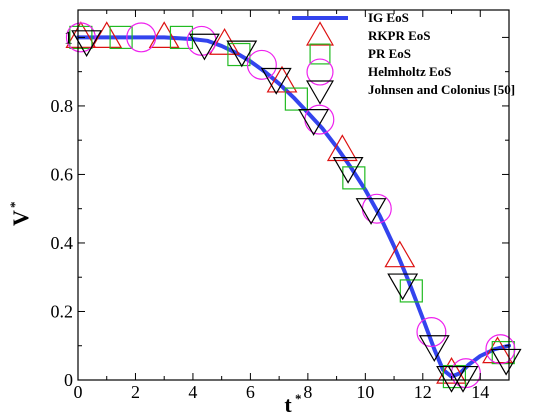  I want to click on legend-label: IG EoS, so click(388, 17).